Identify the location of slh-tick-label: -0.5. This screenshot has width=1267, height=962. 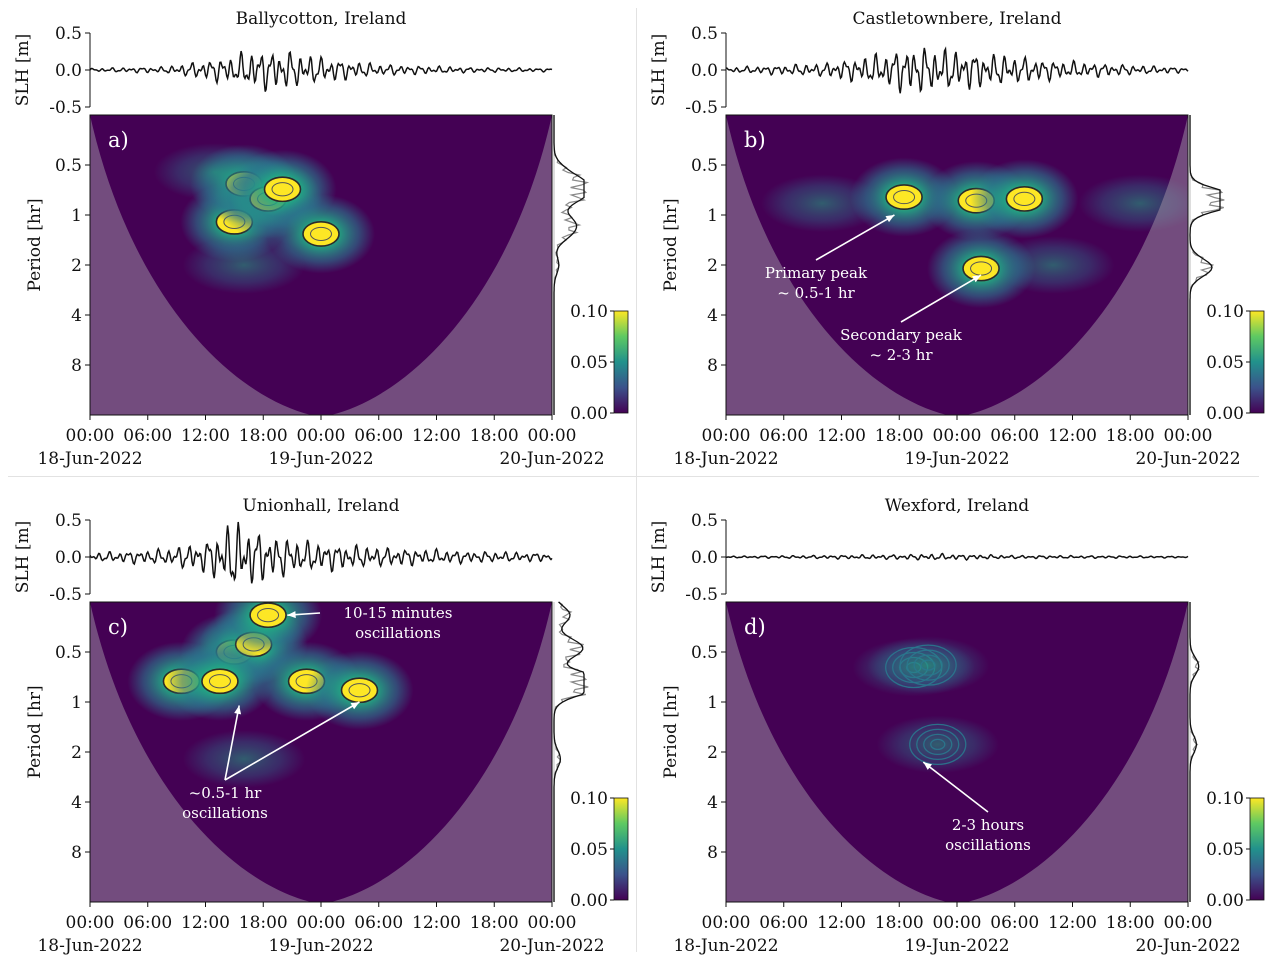
(65, 595).